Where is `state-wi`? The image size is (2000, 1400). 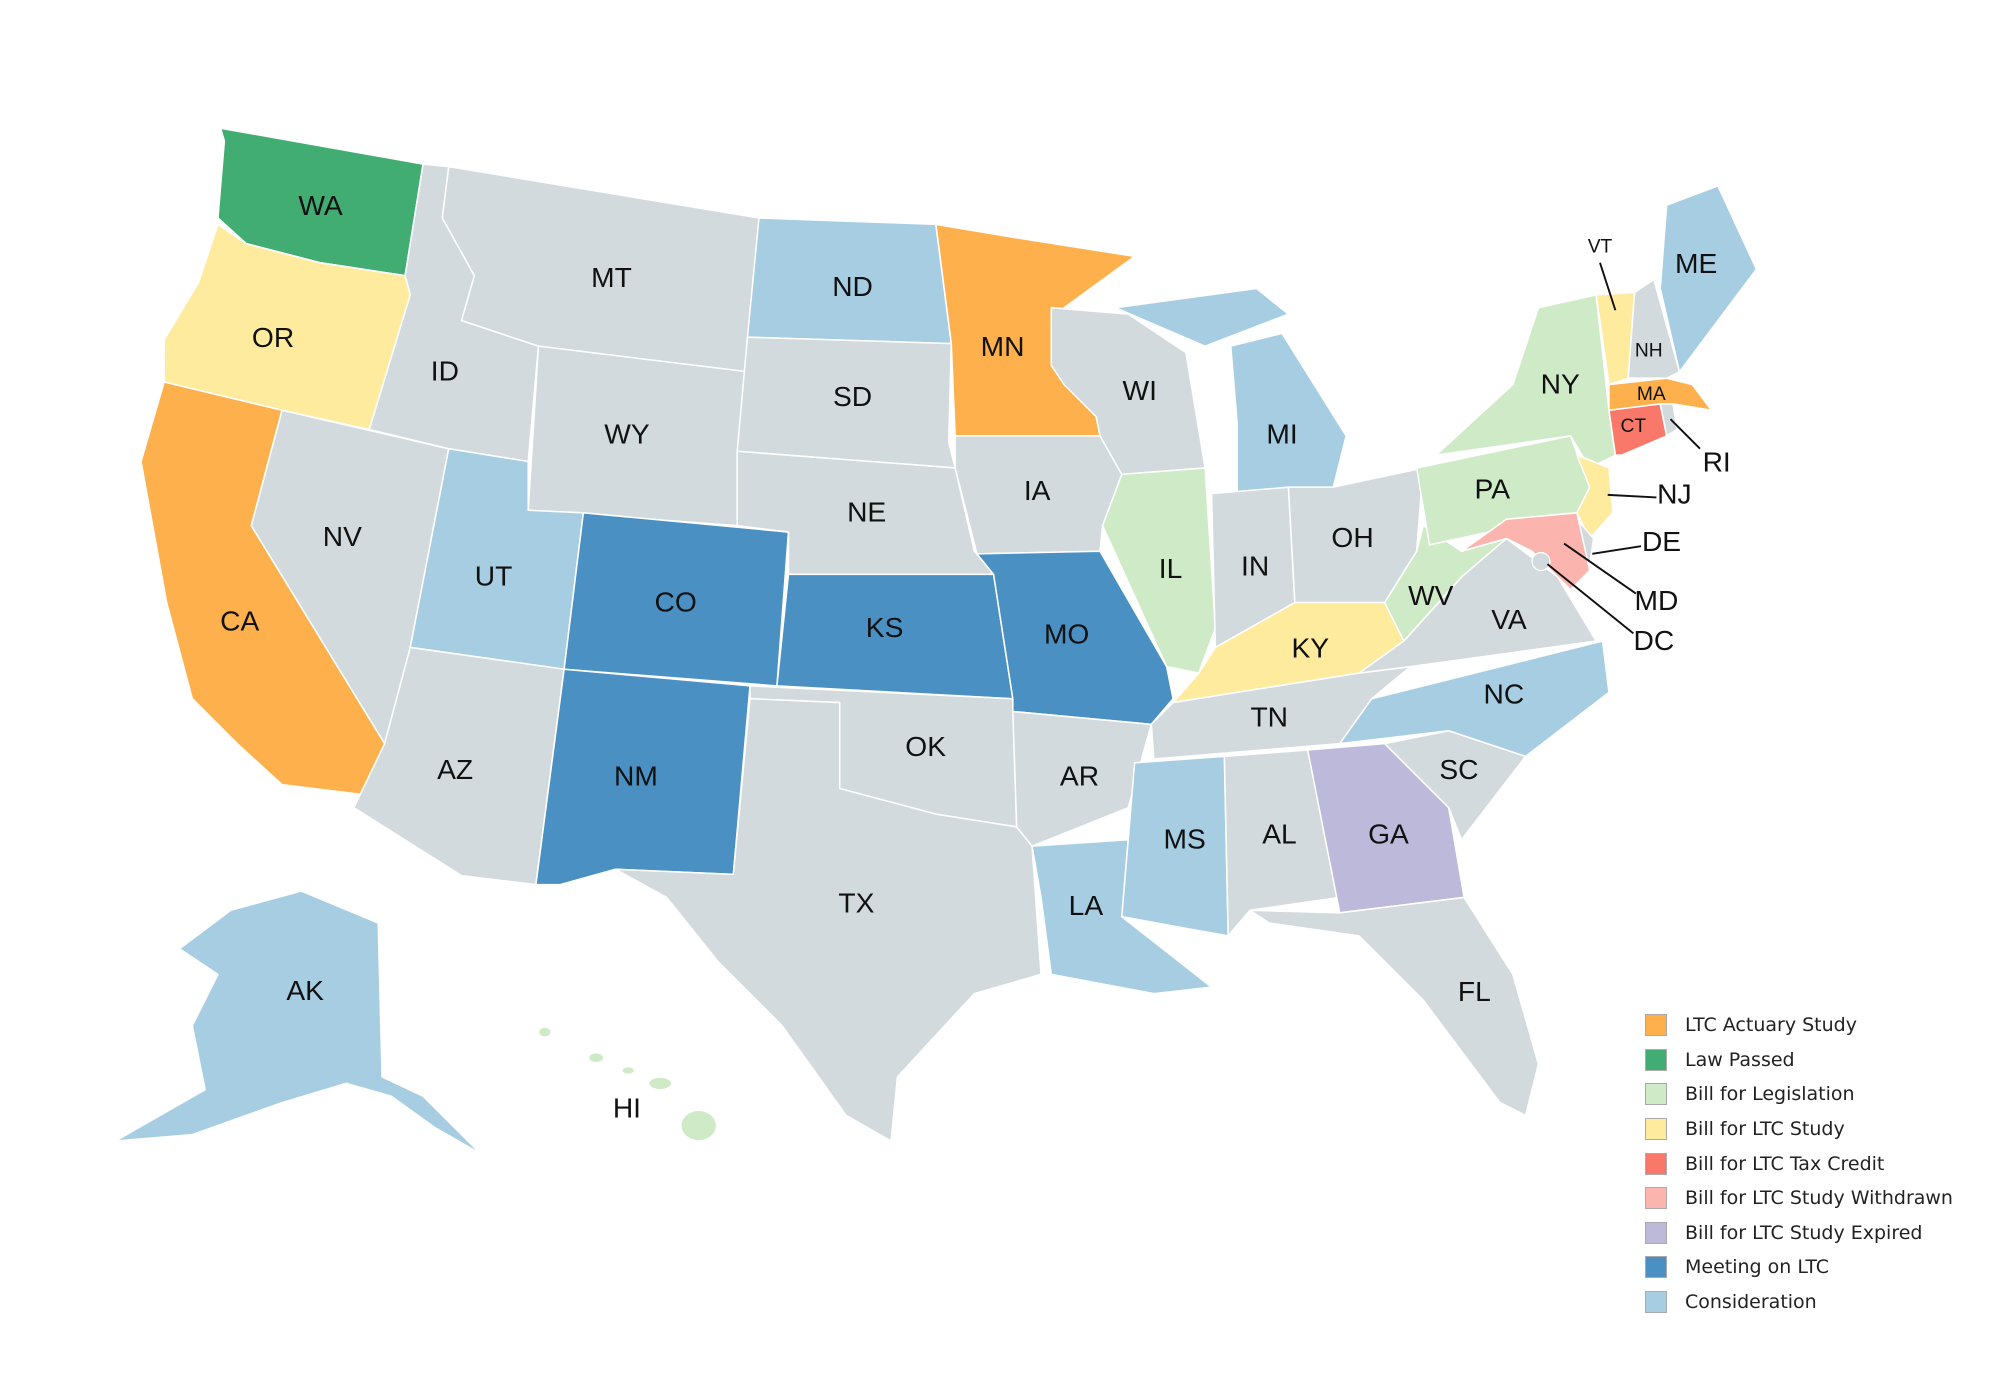 state-wi is located at coordinates (1128, 391).